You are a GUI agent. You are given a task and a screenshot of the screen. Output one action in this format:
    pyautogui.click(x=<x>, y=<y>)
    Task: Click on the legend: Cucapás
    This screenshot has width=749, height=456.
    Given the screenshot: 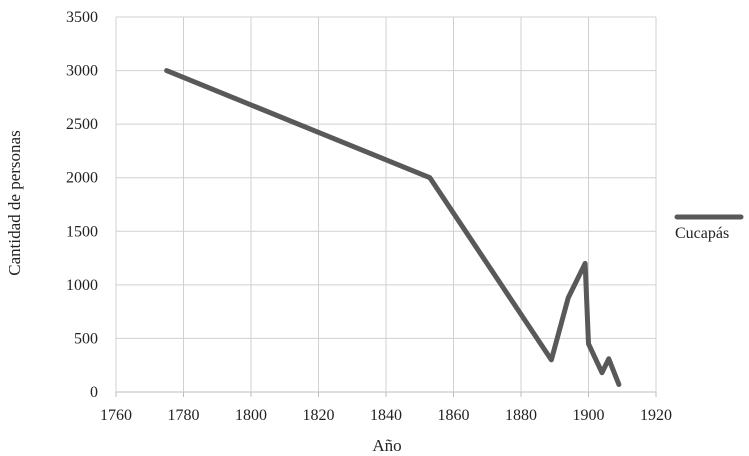 What is the action you would take?
    pyautogui.click(x=709, y=228)
    